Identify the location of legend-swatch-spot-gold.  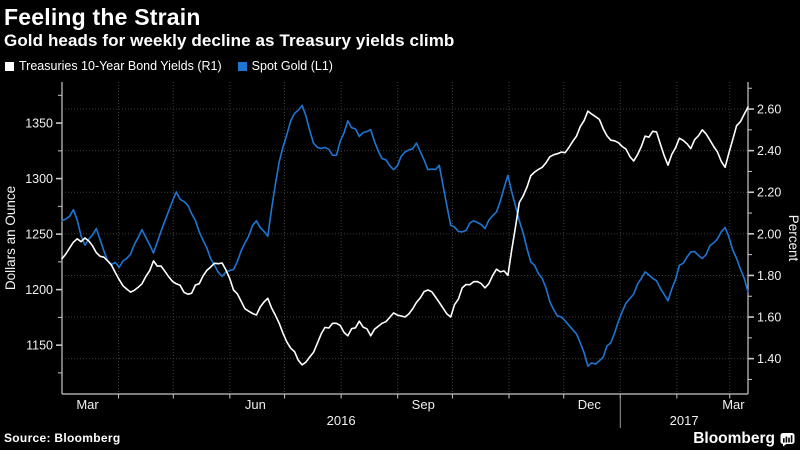
(242, 66).